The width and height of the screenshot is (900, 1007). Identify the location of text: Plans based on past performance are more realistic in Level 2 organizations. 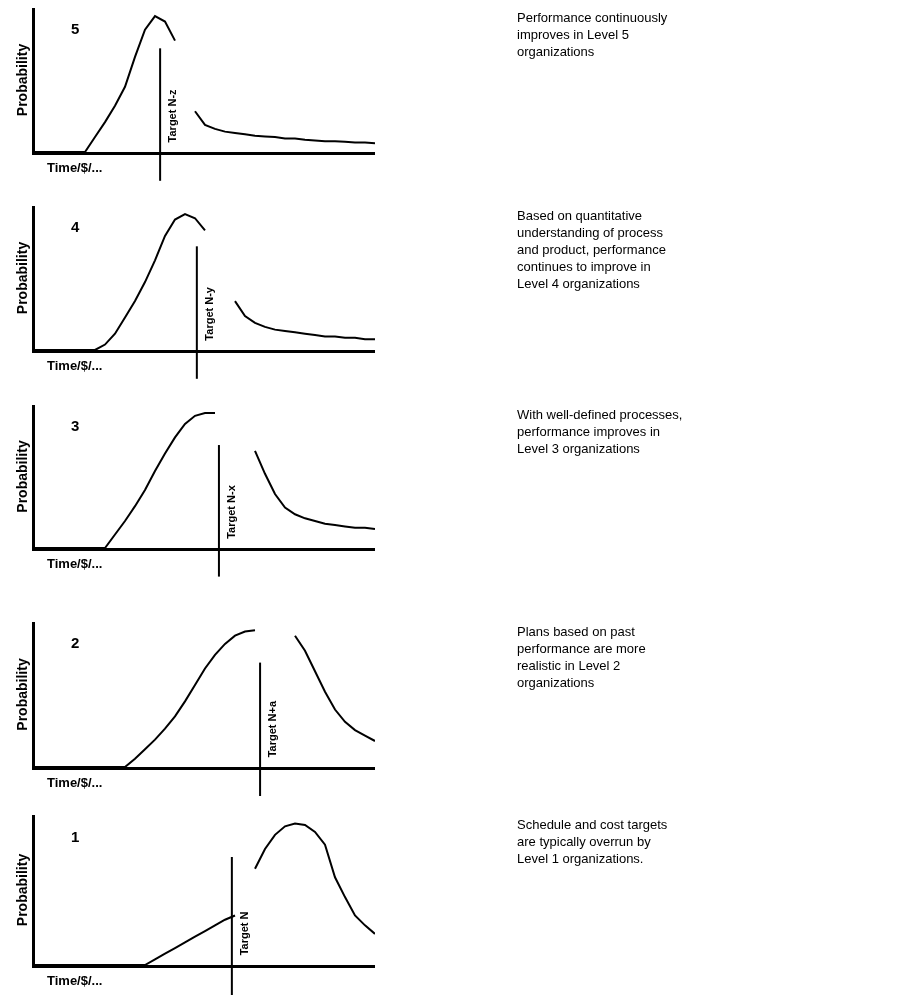
(581, 657).